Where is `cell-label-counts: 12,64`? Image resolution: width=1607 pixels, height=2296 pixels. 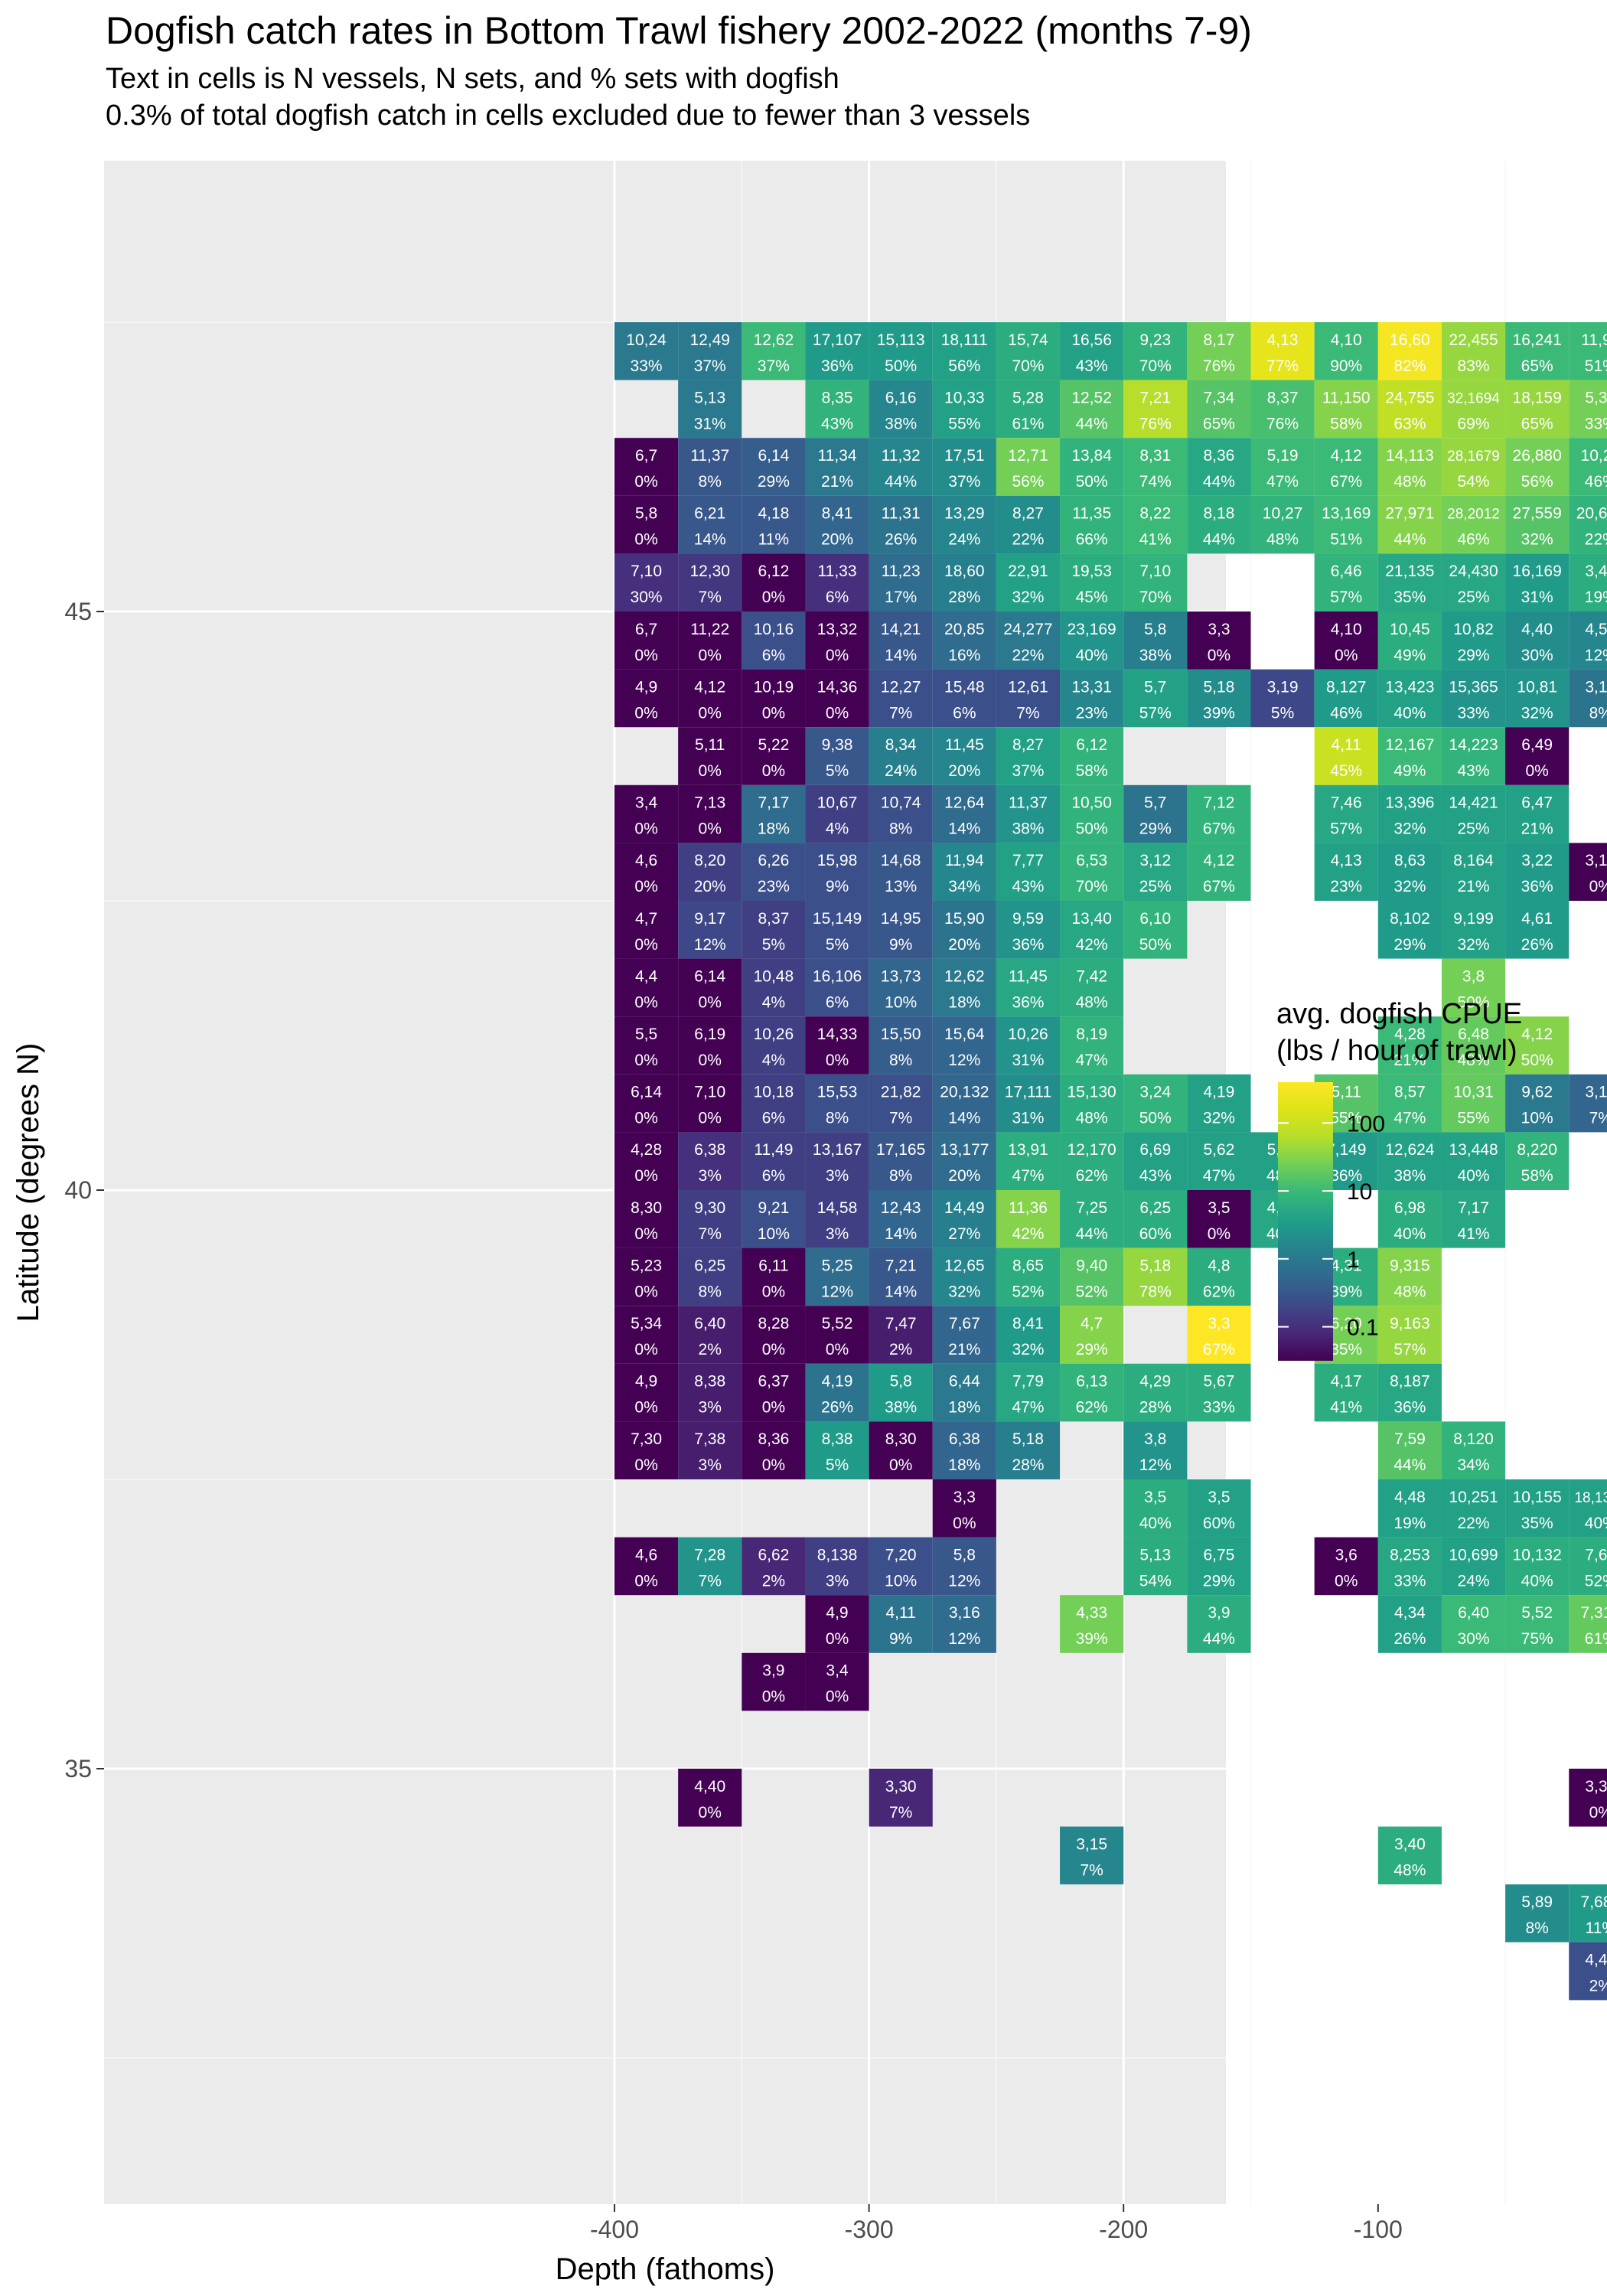 cell-label-counts: 12,64 is located at coordinates (964, 803).